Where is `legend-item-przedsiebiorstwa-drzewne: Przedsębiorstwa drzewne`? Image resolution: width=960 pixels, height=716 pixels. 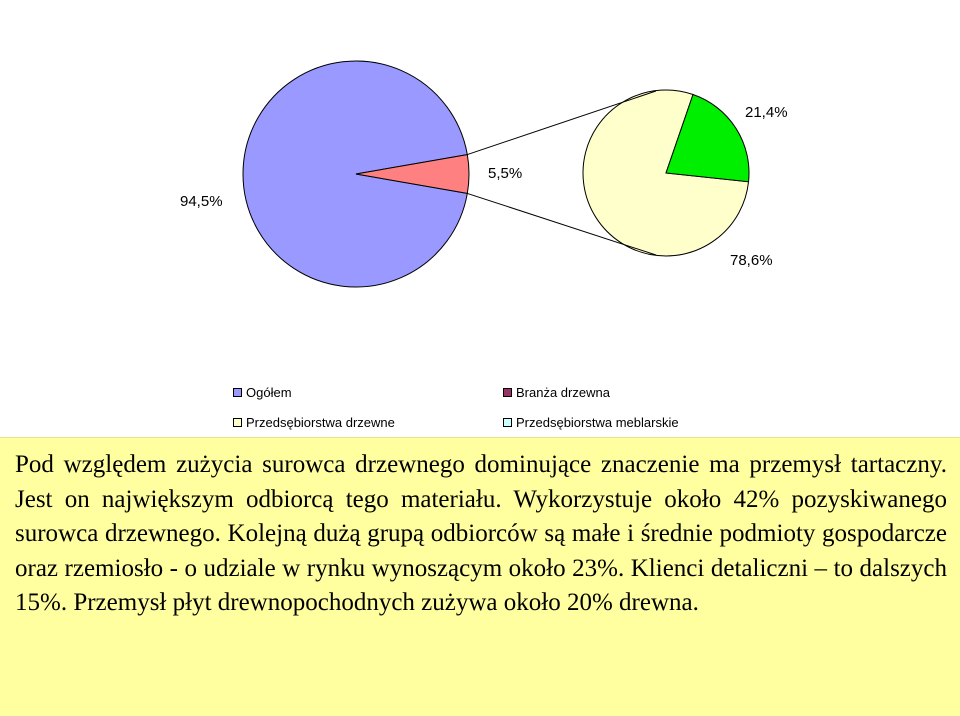
legend-item-przedsiebiorstwa-drzewne: Przedsębiorstwa drzewne is located at coordinates (314, 422).